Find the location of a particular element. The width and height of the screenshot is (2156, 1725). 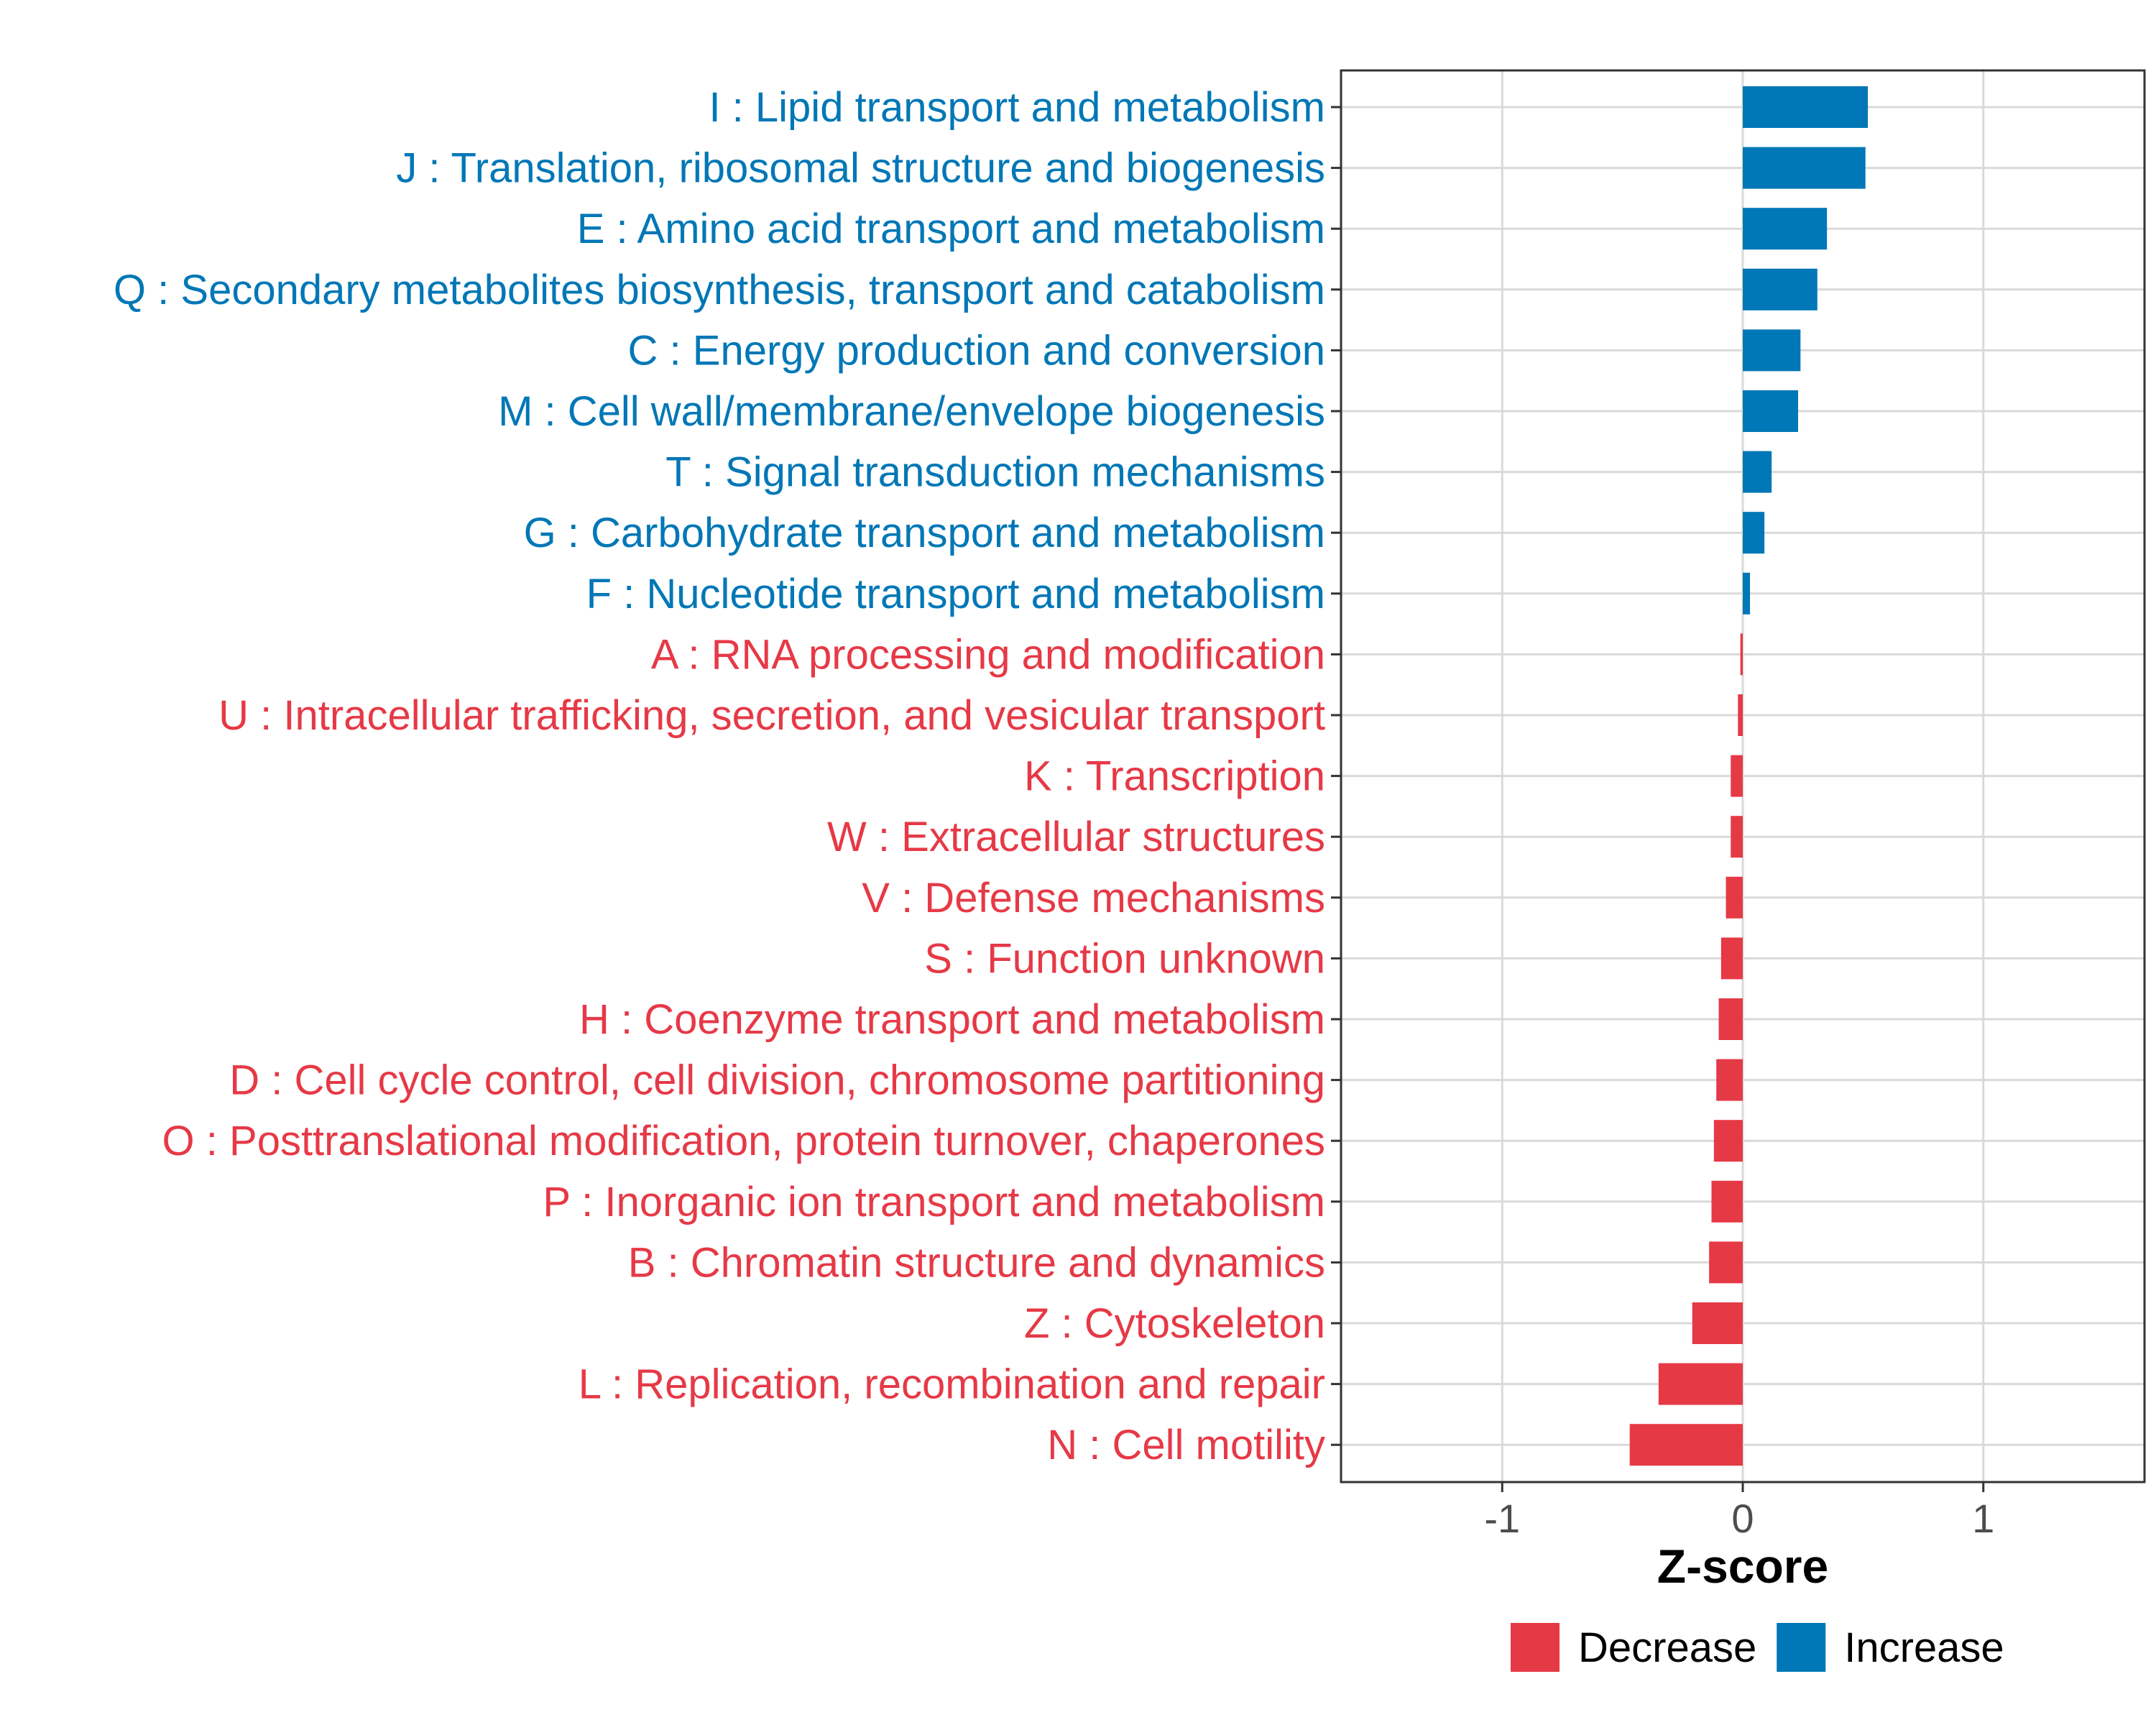

category-label: W : Extracellular structures is located at coordinates (1076, 837).